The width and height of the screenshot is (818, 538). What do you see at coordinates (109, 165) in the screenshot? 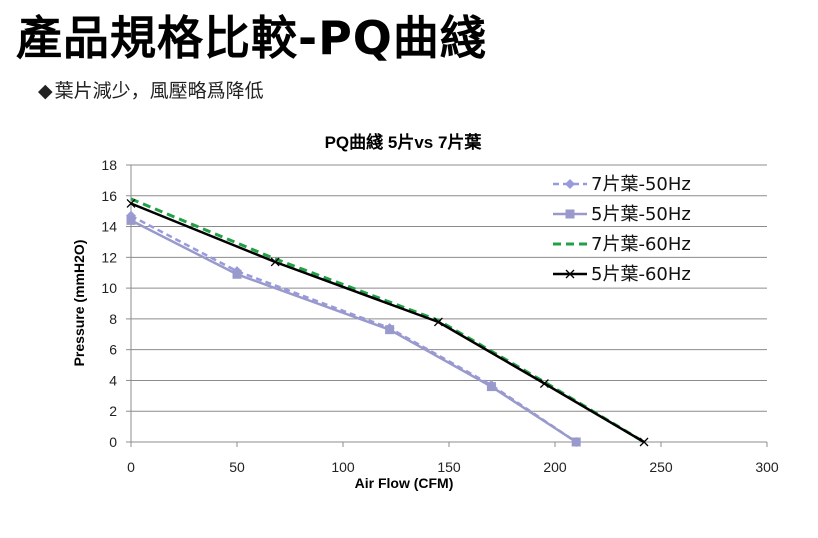
I see `y-tick-label: 18` at bounding box center [109, 165].